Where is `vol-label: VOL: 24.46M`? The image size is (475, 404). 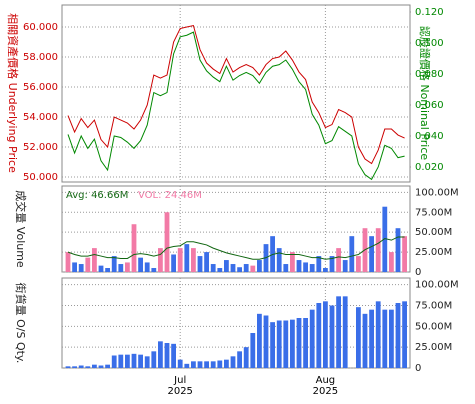
vol-label: VOL: 24.46M is located at coordinates (170, 195).